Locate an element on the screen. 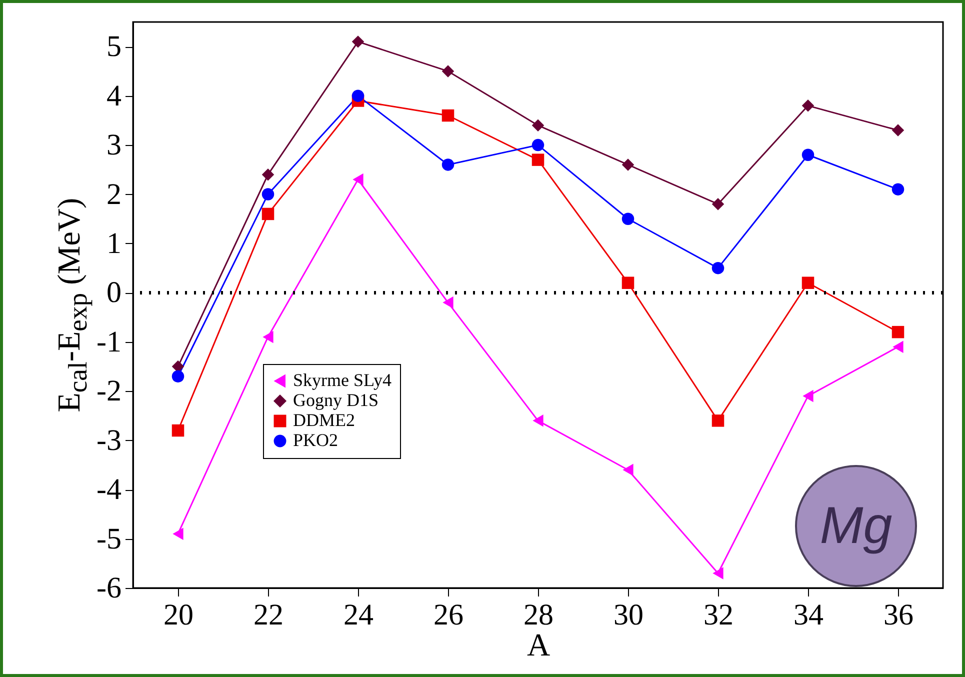 The height and width of the screenshot is (677, 965). y-tick-label: 5 is located at coordinates (114, 47).